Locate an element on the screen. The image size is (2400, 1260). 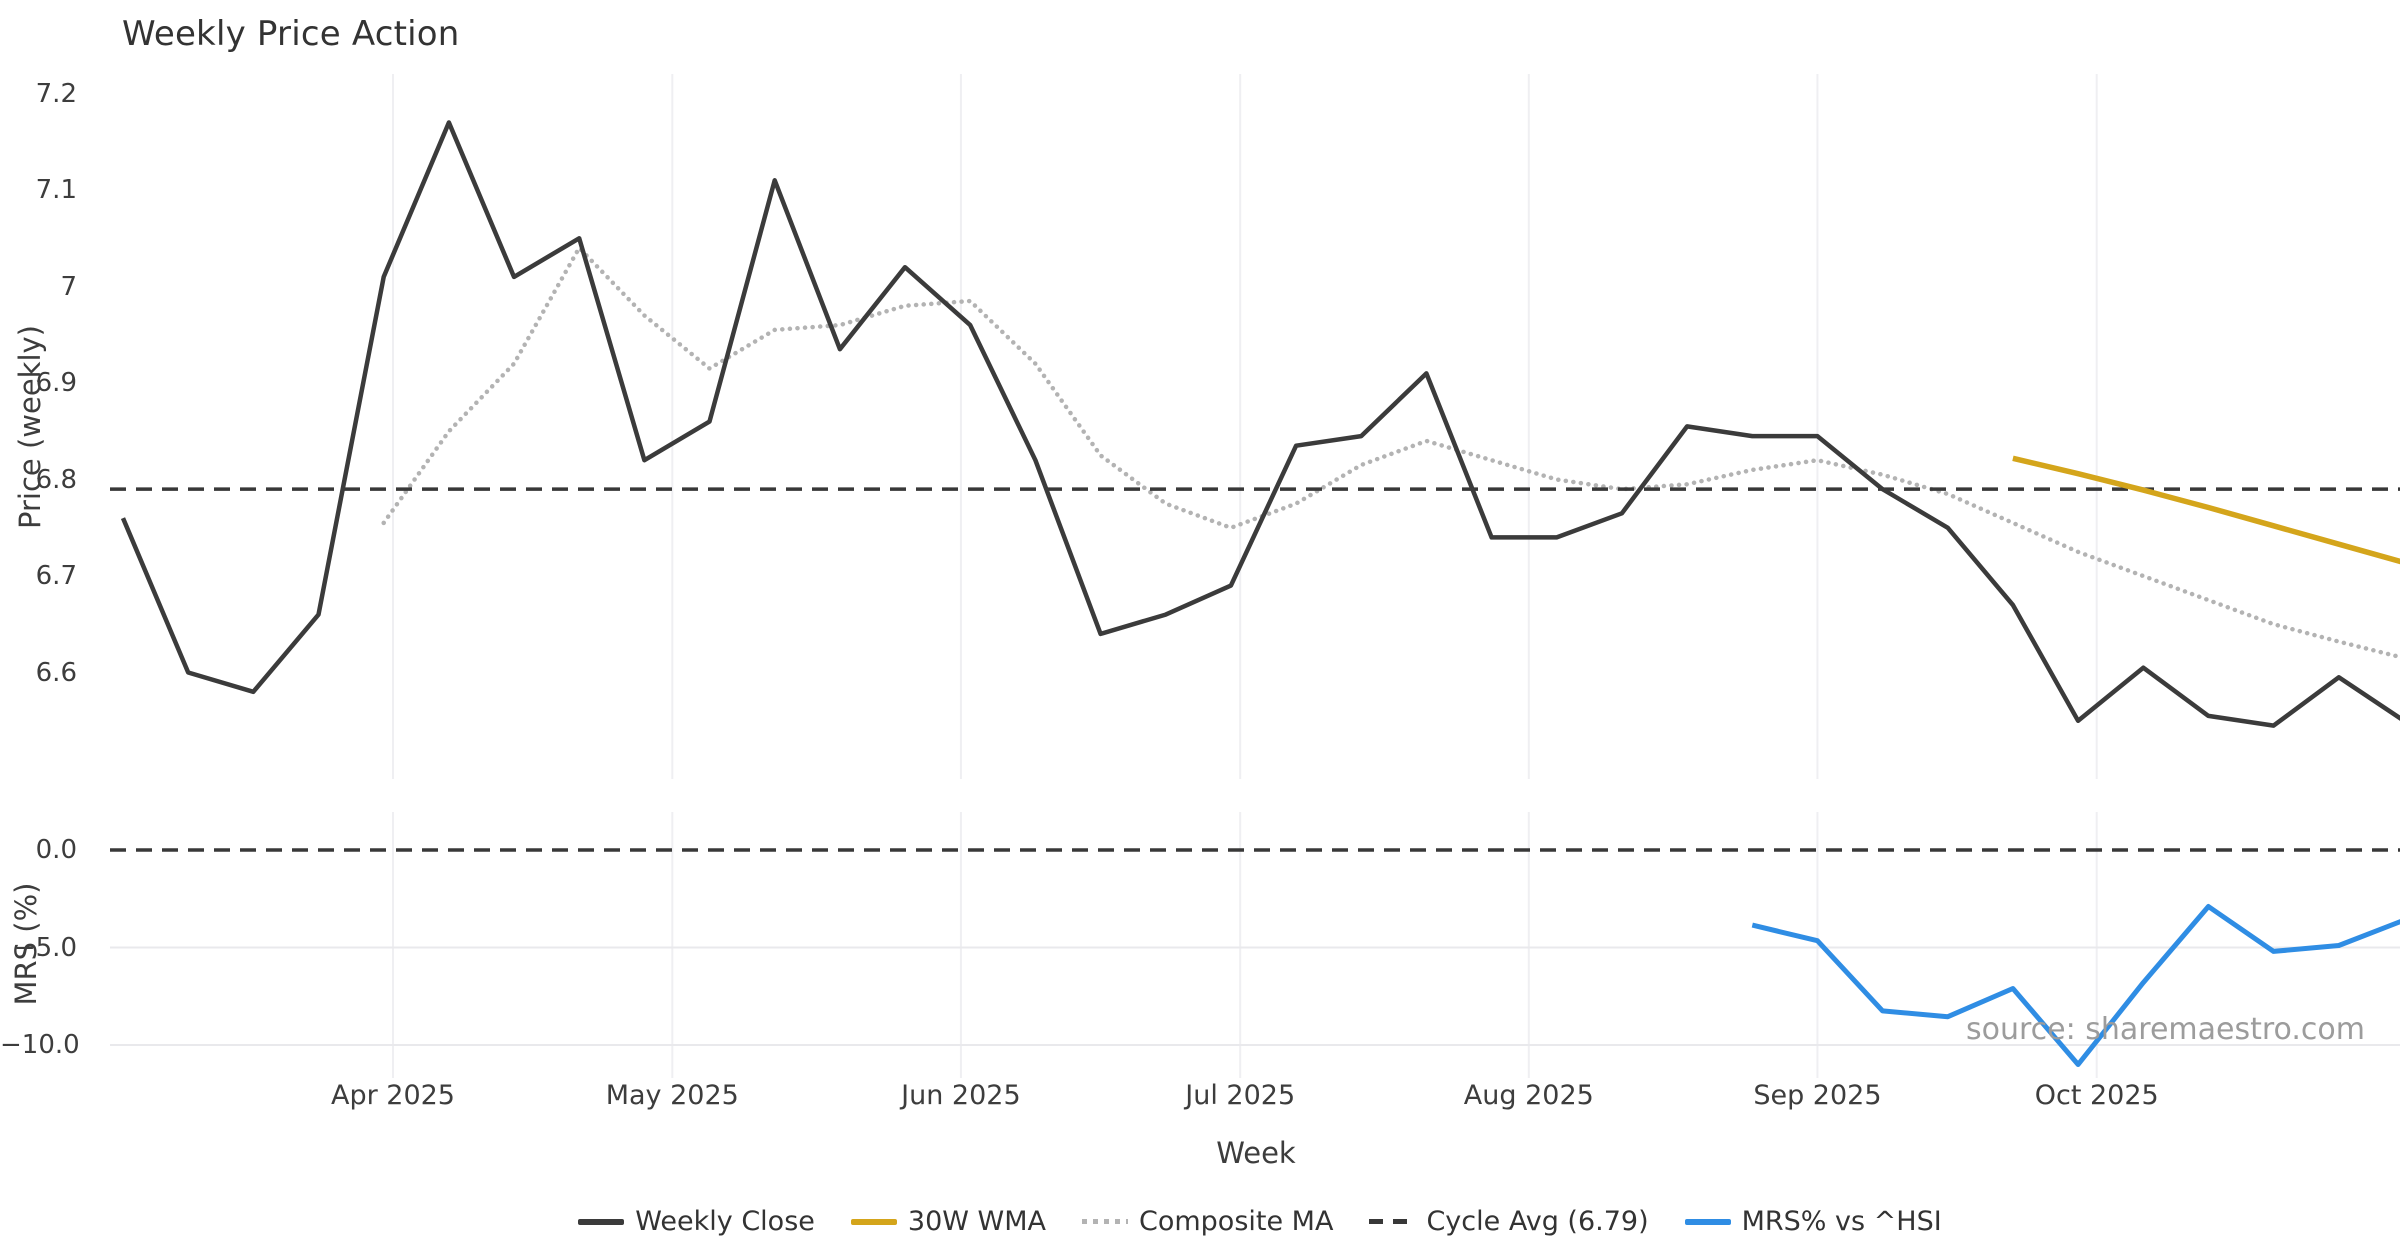
price-ytick-7.1: 7.1 is located at coordinates (56, 190).